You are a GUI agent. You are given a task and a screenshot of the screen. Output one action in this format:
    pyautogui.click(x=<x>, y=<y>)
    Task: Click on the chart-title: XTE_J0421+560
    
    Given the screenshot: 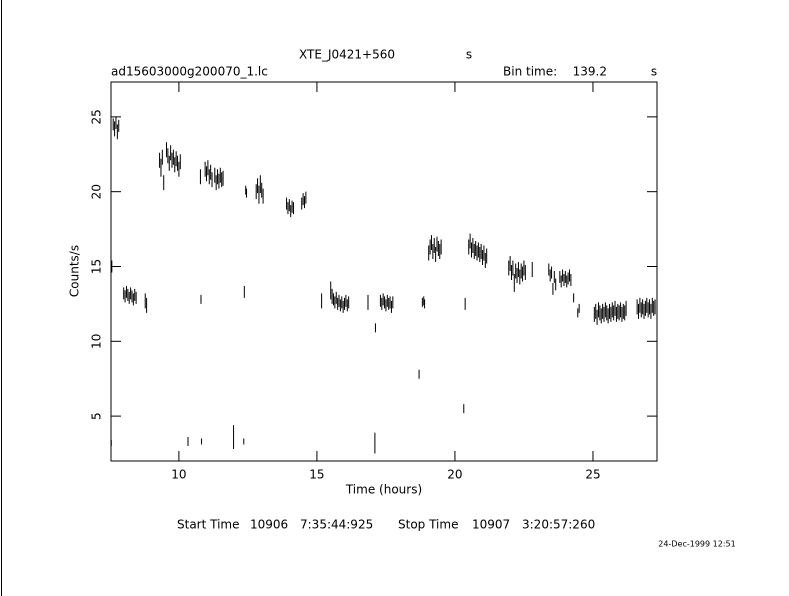 What is the action you would take?
    pyautogui.click(x=347, y=55)
    